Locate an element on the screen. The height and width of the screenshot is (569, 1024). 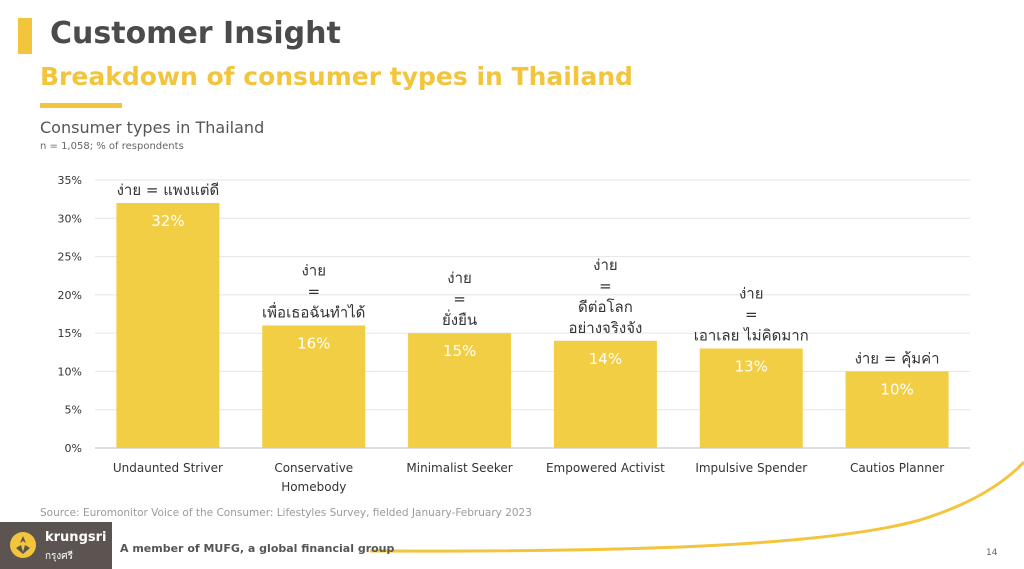
x-tick-label: Homebody is located at coordinates (313, 487).